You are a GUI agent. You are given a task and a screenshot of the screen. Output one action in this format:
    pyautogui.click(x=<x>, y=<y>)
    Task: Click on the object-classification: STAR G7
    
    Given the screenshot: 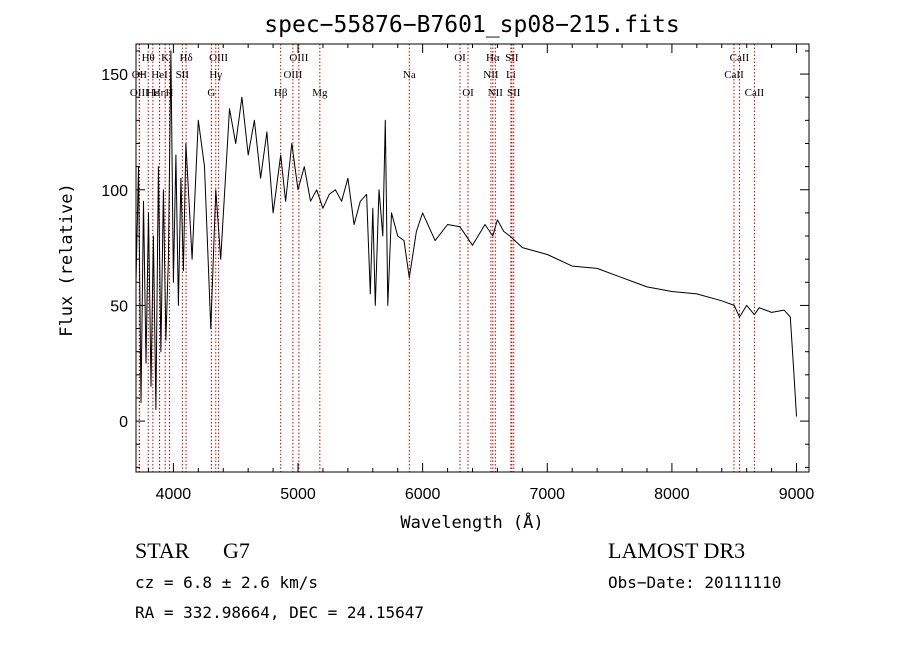 What is the action you would take?
    pyautogui.click(x=192, y=551)
    